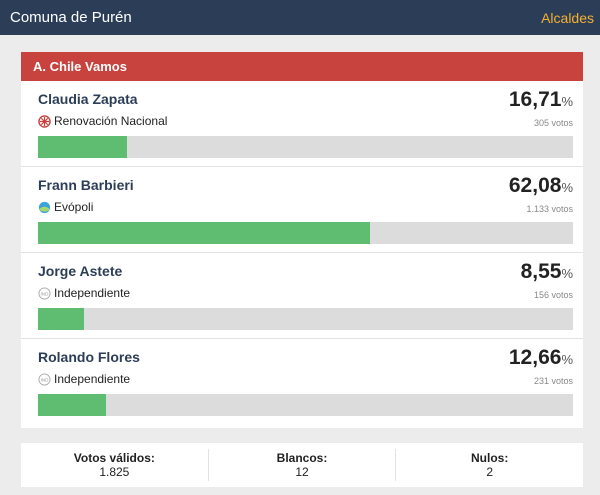 This screenshot has height=495, width=600. What do you see at coordinates (86, 185) in the screenshot?
I see `candidate-name: Frann Barbieri` at bounding box center [86, 185].